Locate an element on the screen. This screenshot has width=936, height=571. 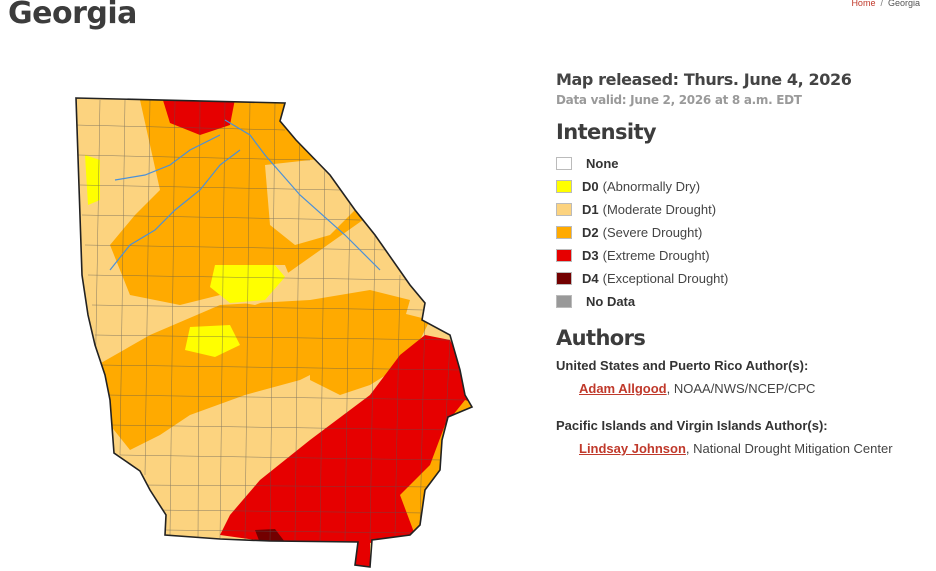
author-link-adam-allgood: Adam Allgood is located at coordinates (623, 388).